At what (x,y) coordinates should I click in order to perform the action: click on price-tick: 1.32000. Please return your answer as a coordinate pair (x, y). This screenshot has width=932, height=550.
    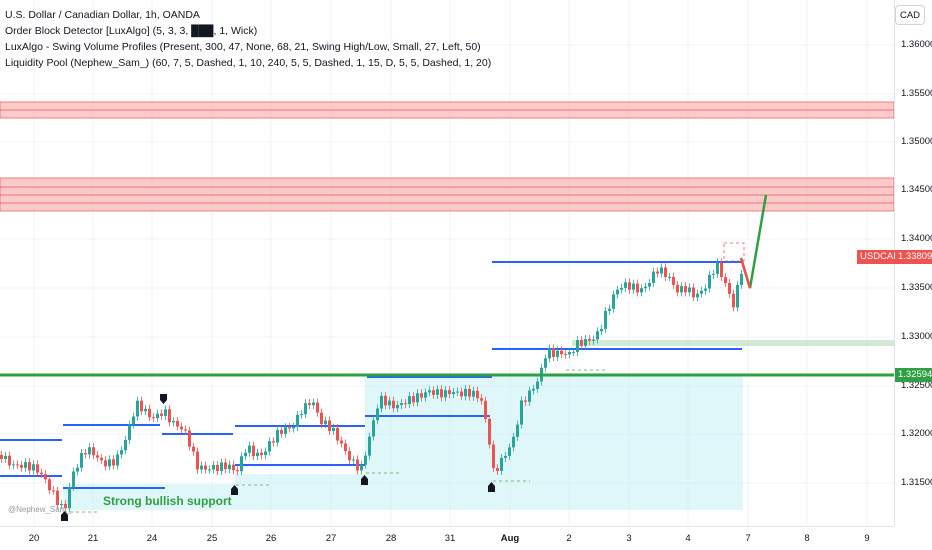
    Looking at the image, I should click on (916, 433).